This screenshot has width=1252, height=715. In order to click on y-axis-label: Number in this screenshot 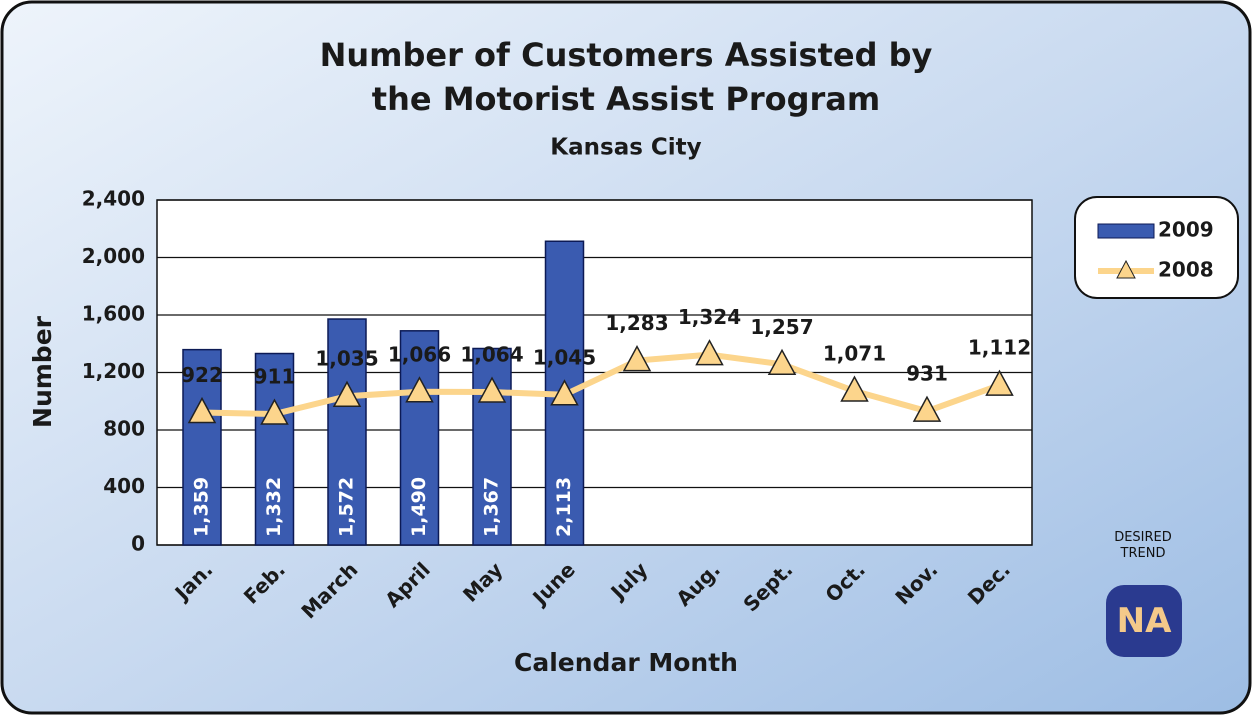, I will do `click(42, 371)`.